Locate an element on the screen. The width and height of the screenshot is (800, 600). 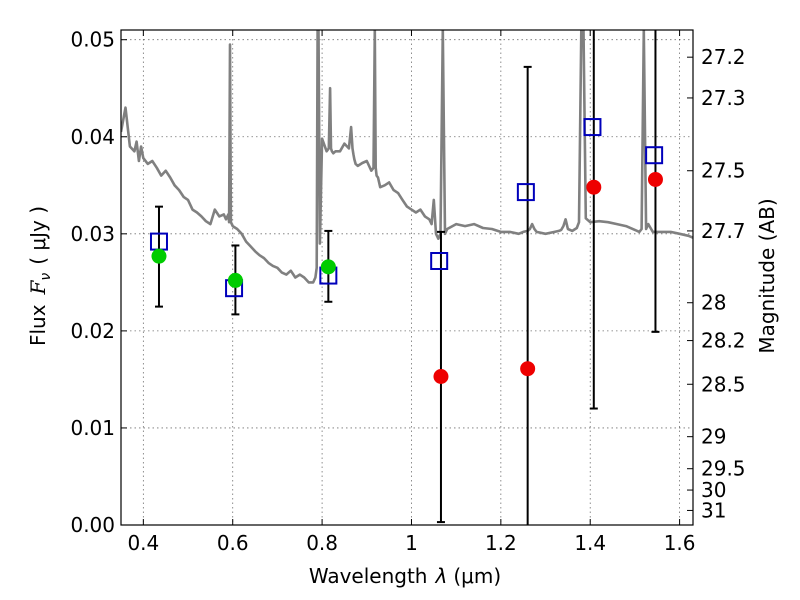
y2-axis-label: Magnitude (AB) is located at coordinates (767, 275).